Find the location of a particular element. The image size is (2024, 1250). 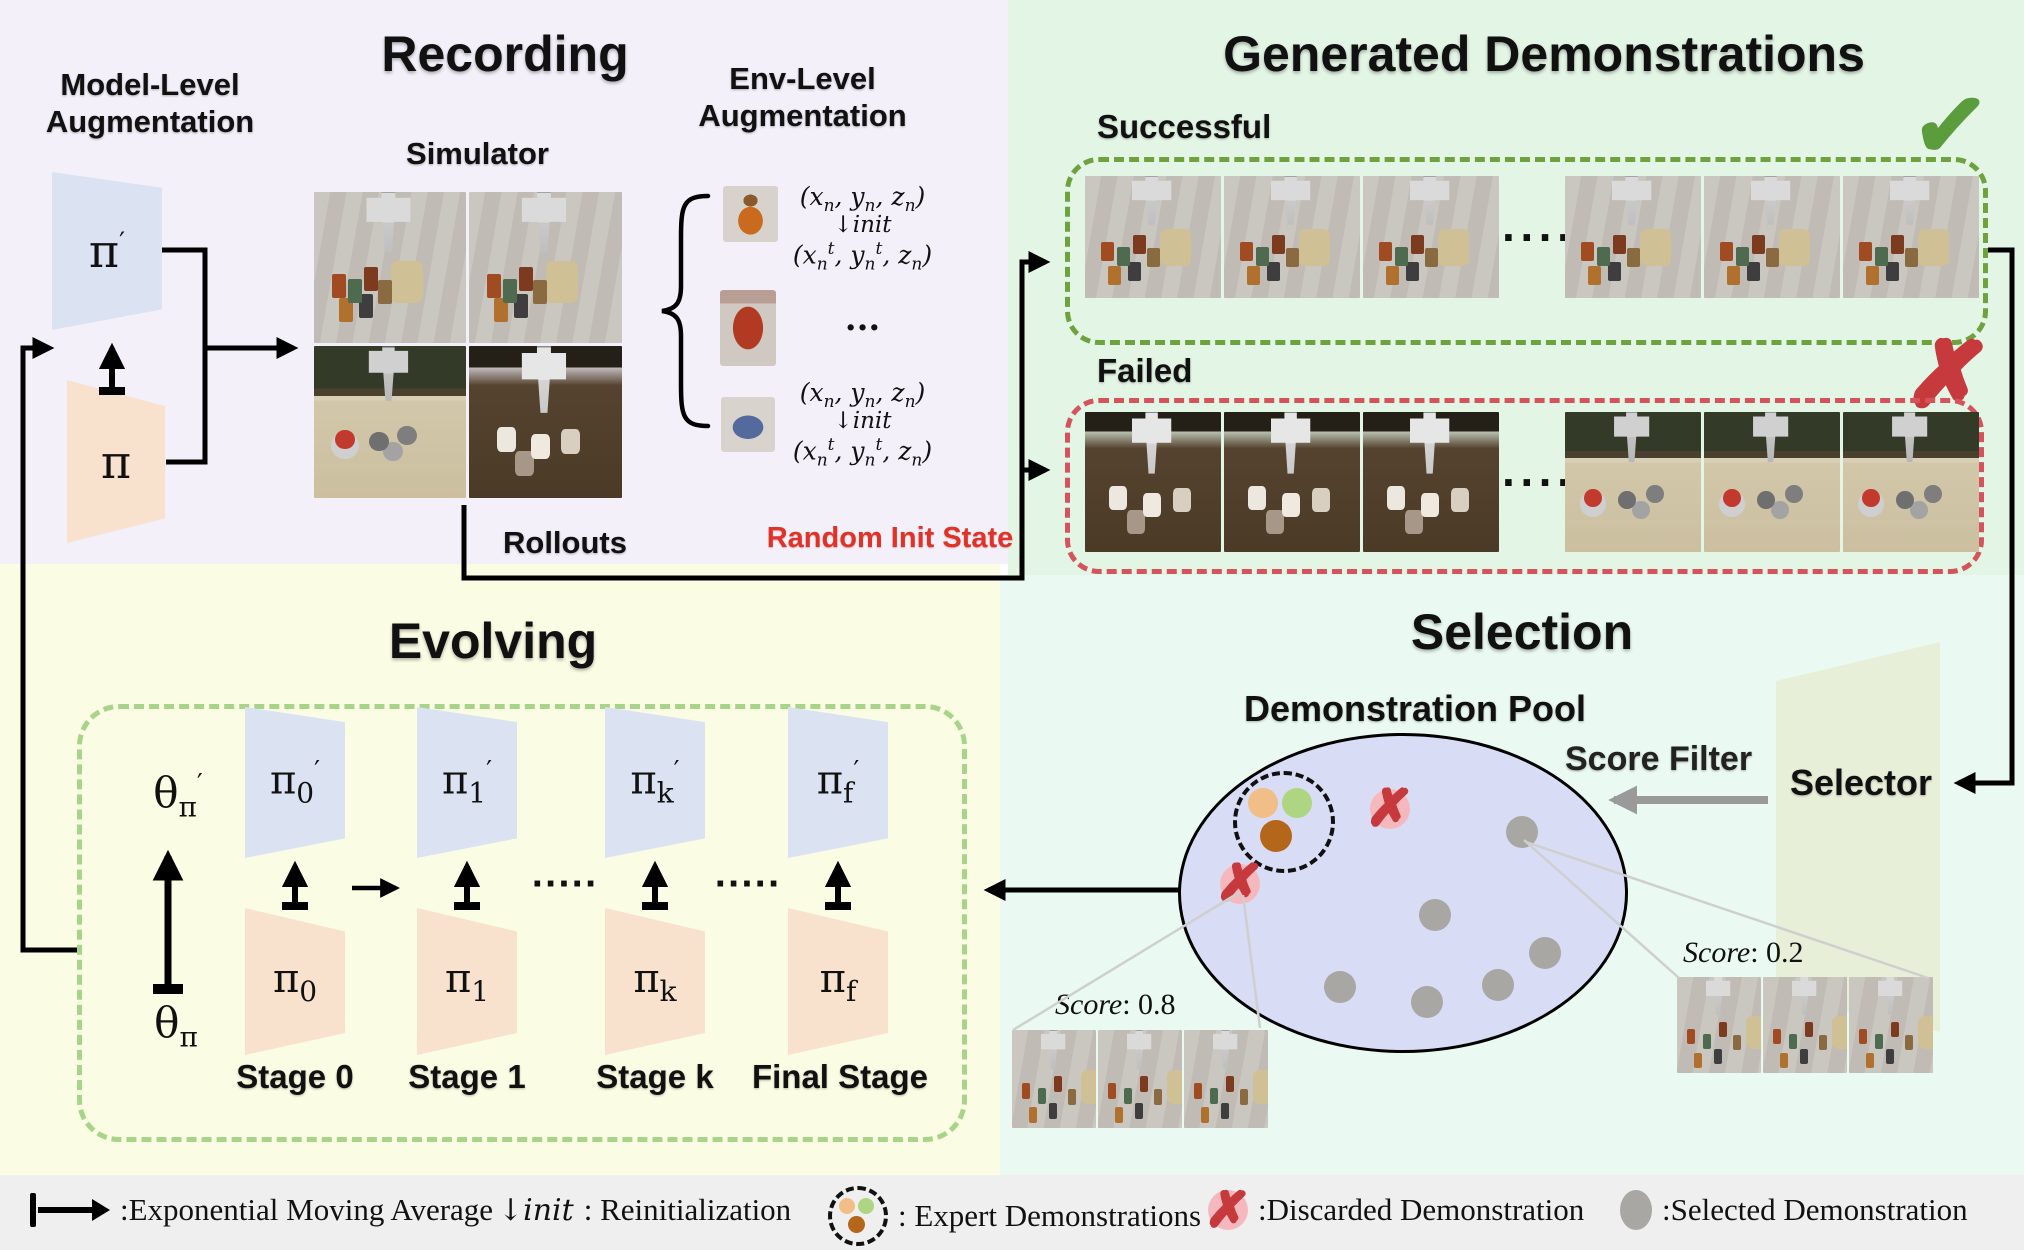

legend-discarded: ✗ :Discarded Demonstration is located at coordinates (1394, 1210).